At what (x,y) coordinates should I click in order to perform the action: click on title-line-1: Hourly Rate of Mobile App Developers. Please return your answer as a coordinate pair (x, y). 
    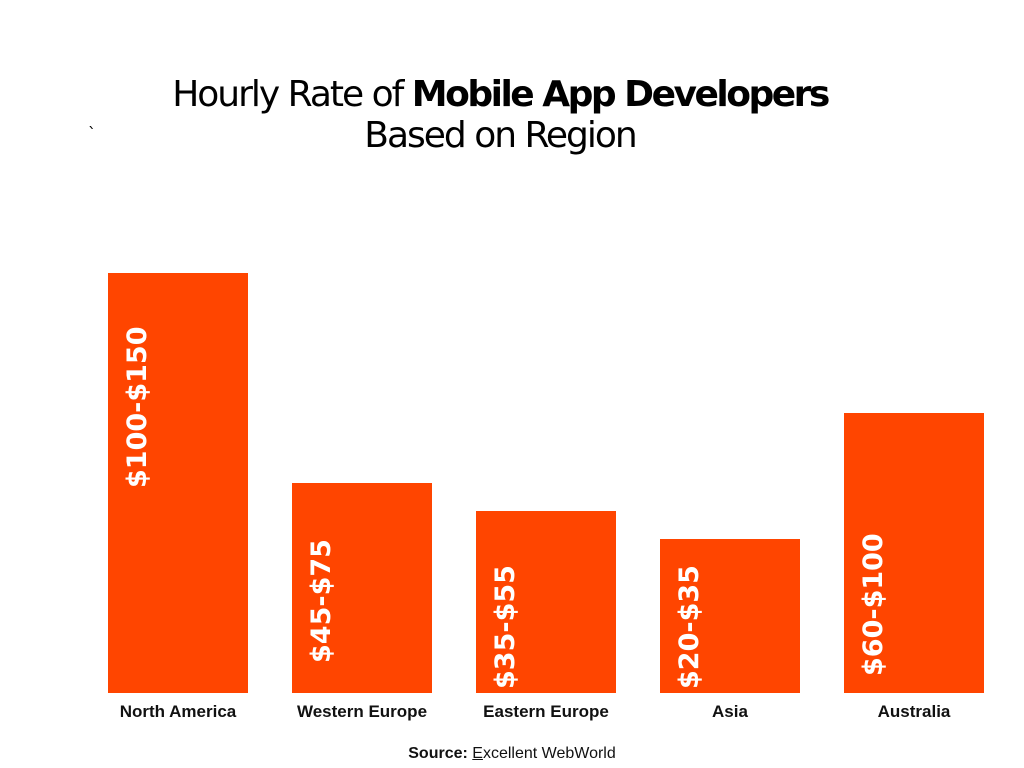
    Looking at the image, I should click on (500, 94).